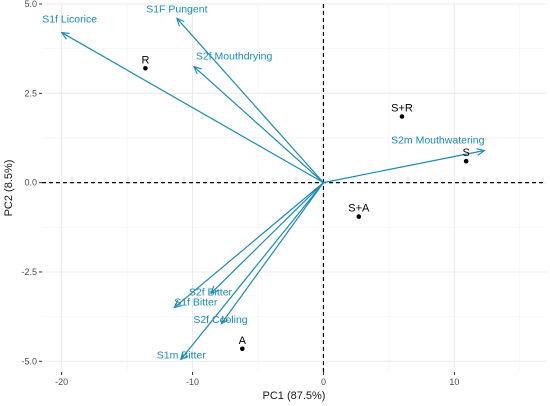 This screenshot has width=550, height=406. What do you see at coordinates (176, 9) in the screenshot?
I see `vector-label: S1F Pungent` at bounding box center [176, 9].